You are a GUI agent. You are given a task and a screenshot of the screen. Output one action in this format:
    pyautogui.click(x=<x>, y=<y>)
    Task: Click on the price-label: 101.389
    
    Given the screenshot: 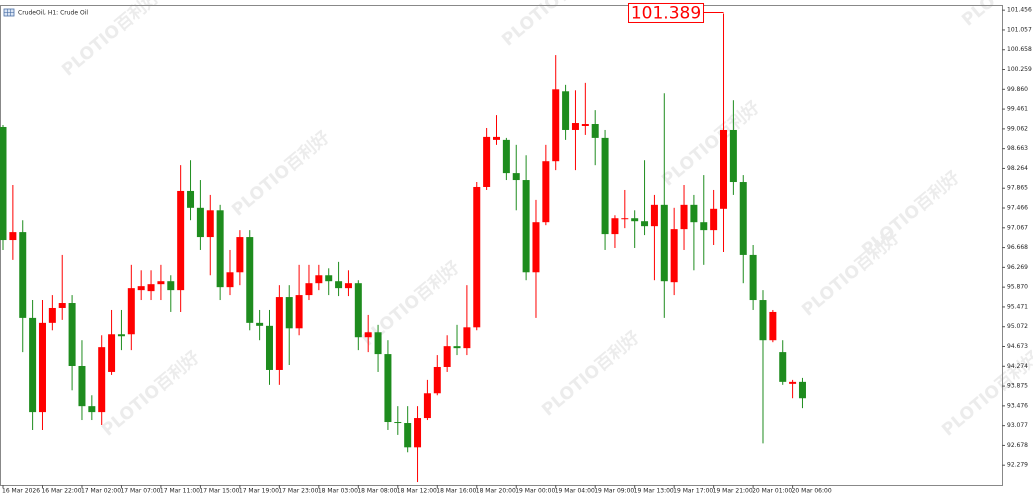 What is the action you would take?
    pyautogui.click(x=666, y=13)
    